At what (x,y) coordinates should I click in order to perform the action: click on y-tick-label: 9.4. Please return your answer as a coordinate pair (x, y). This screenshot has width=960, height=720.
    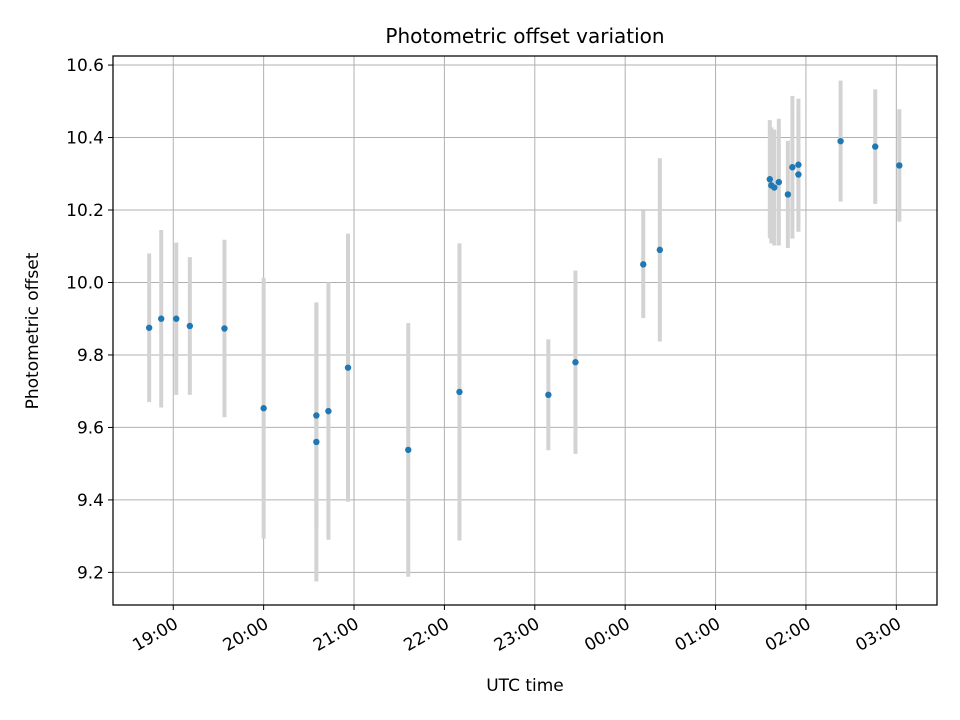
    Looking at the image, I should click on (90, 501).